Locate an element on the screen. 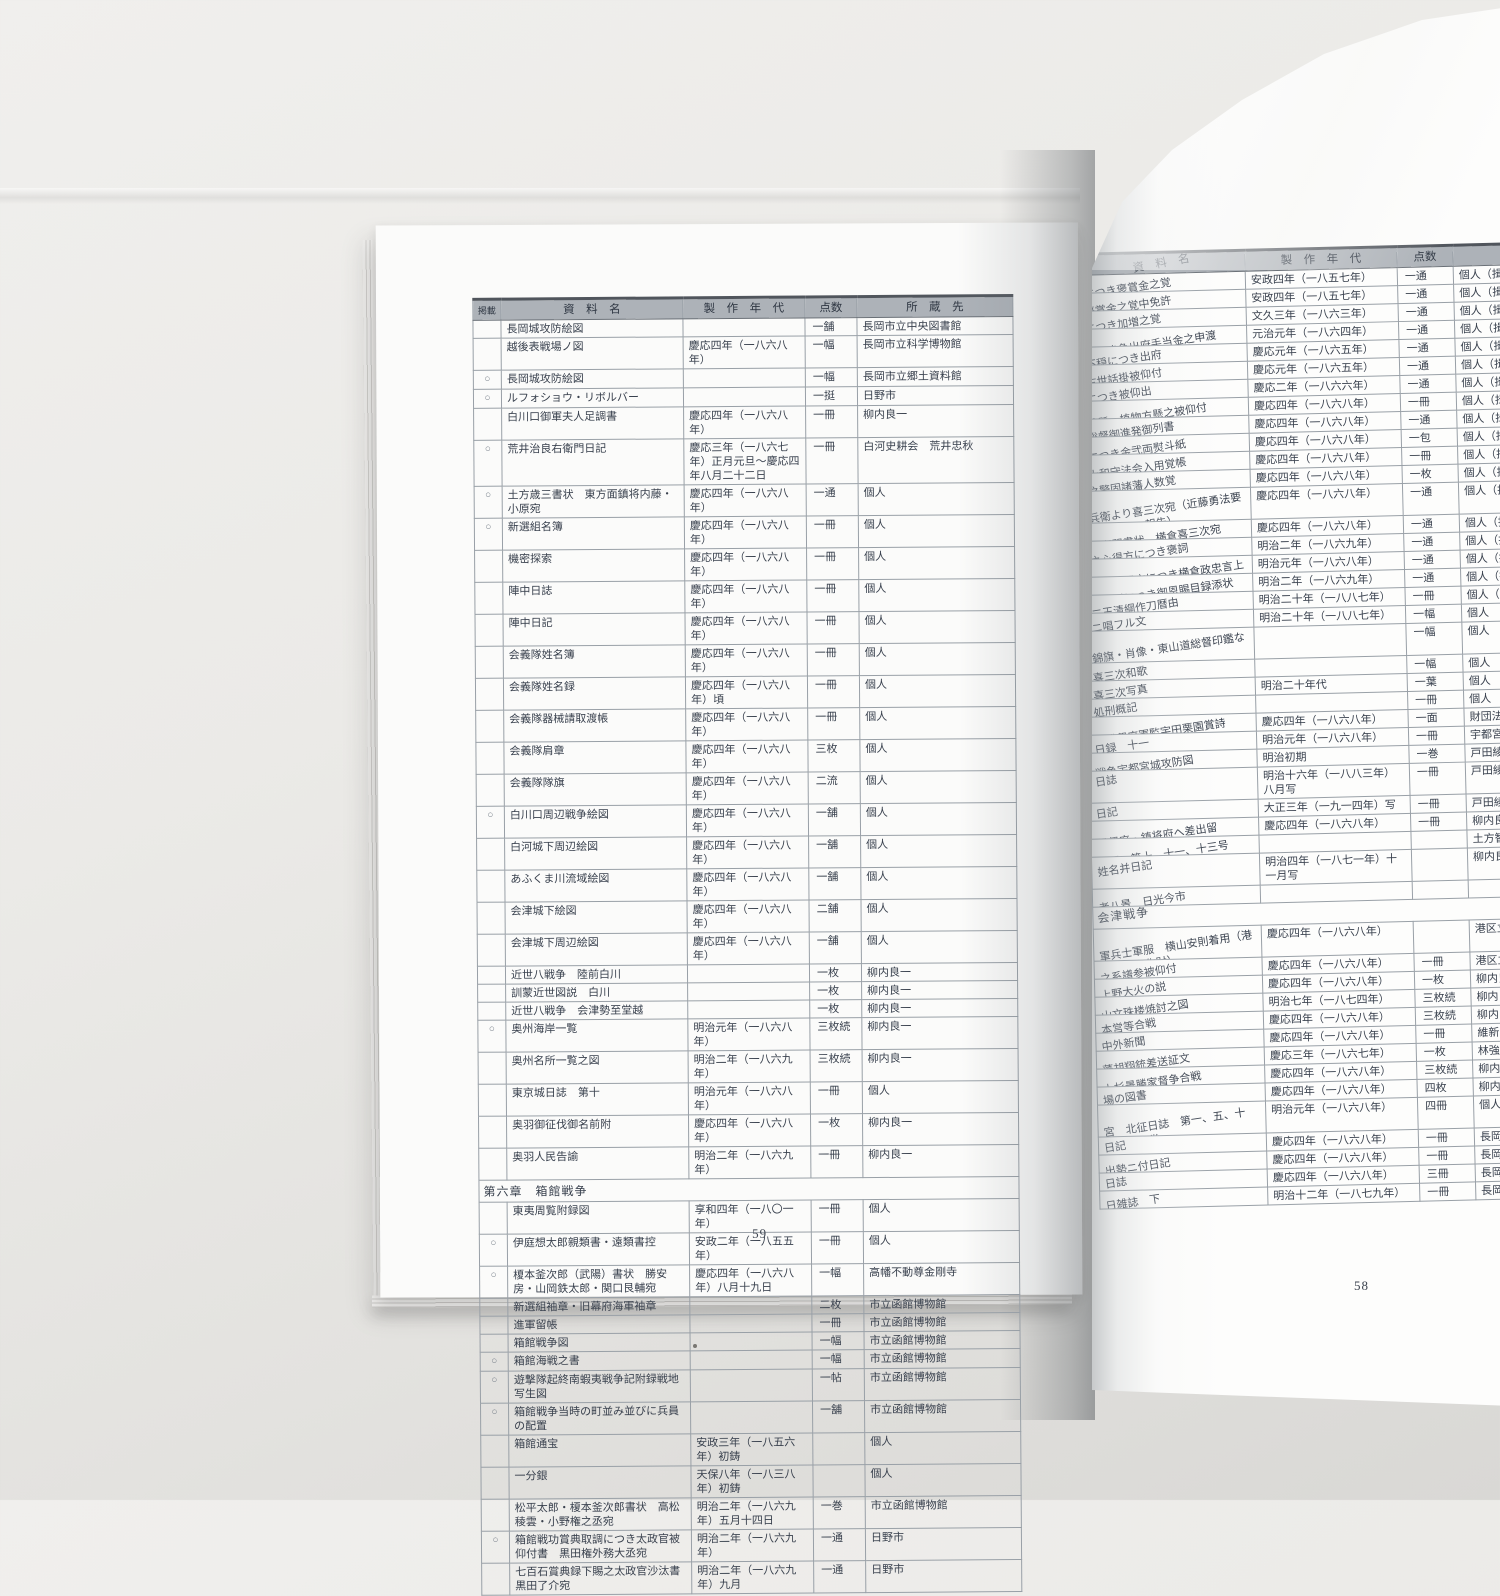 This screenshot has height=1596, width=1500. cell-name: 箱館戦争当時の町並み並びに兵員の配置 is located at coordinates (599, 1418).